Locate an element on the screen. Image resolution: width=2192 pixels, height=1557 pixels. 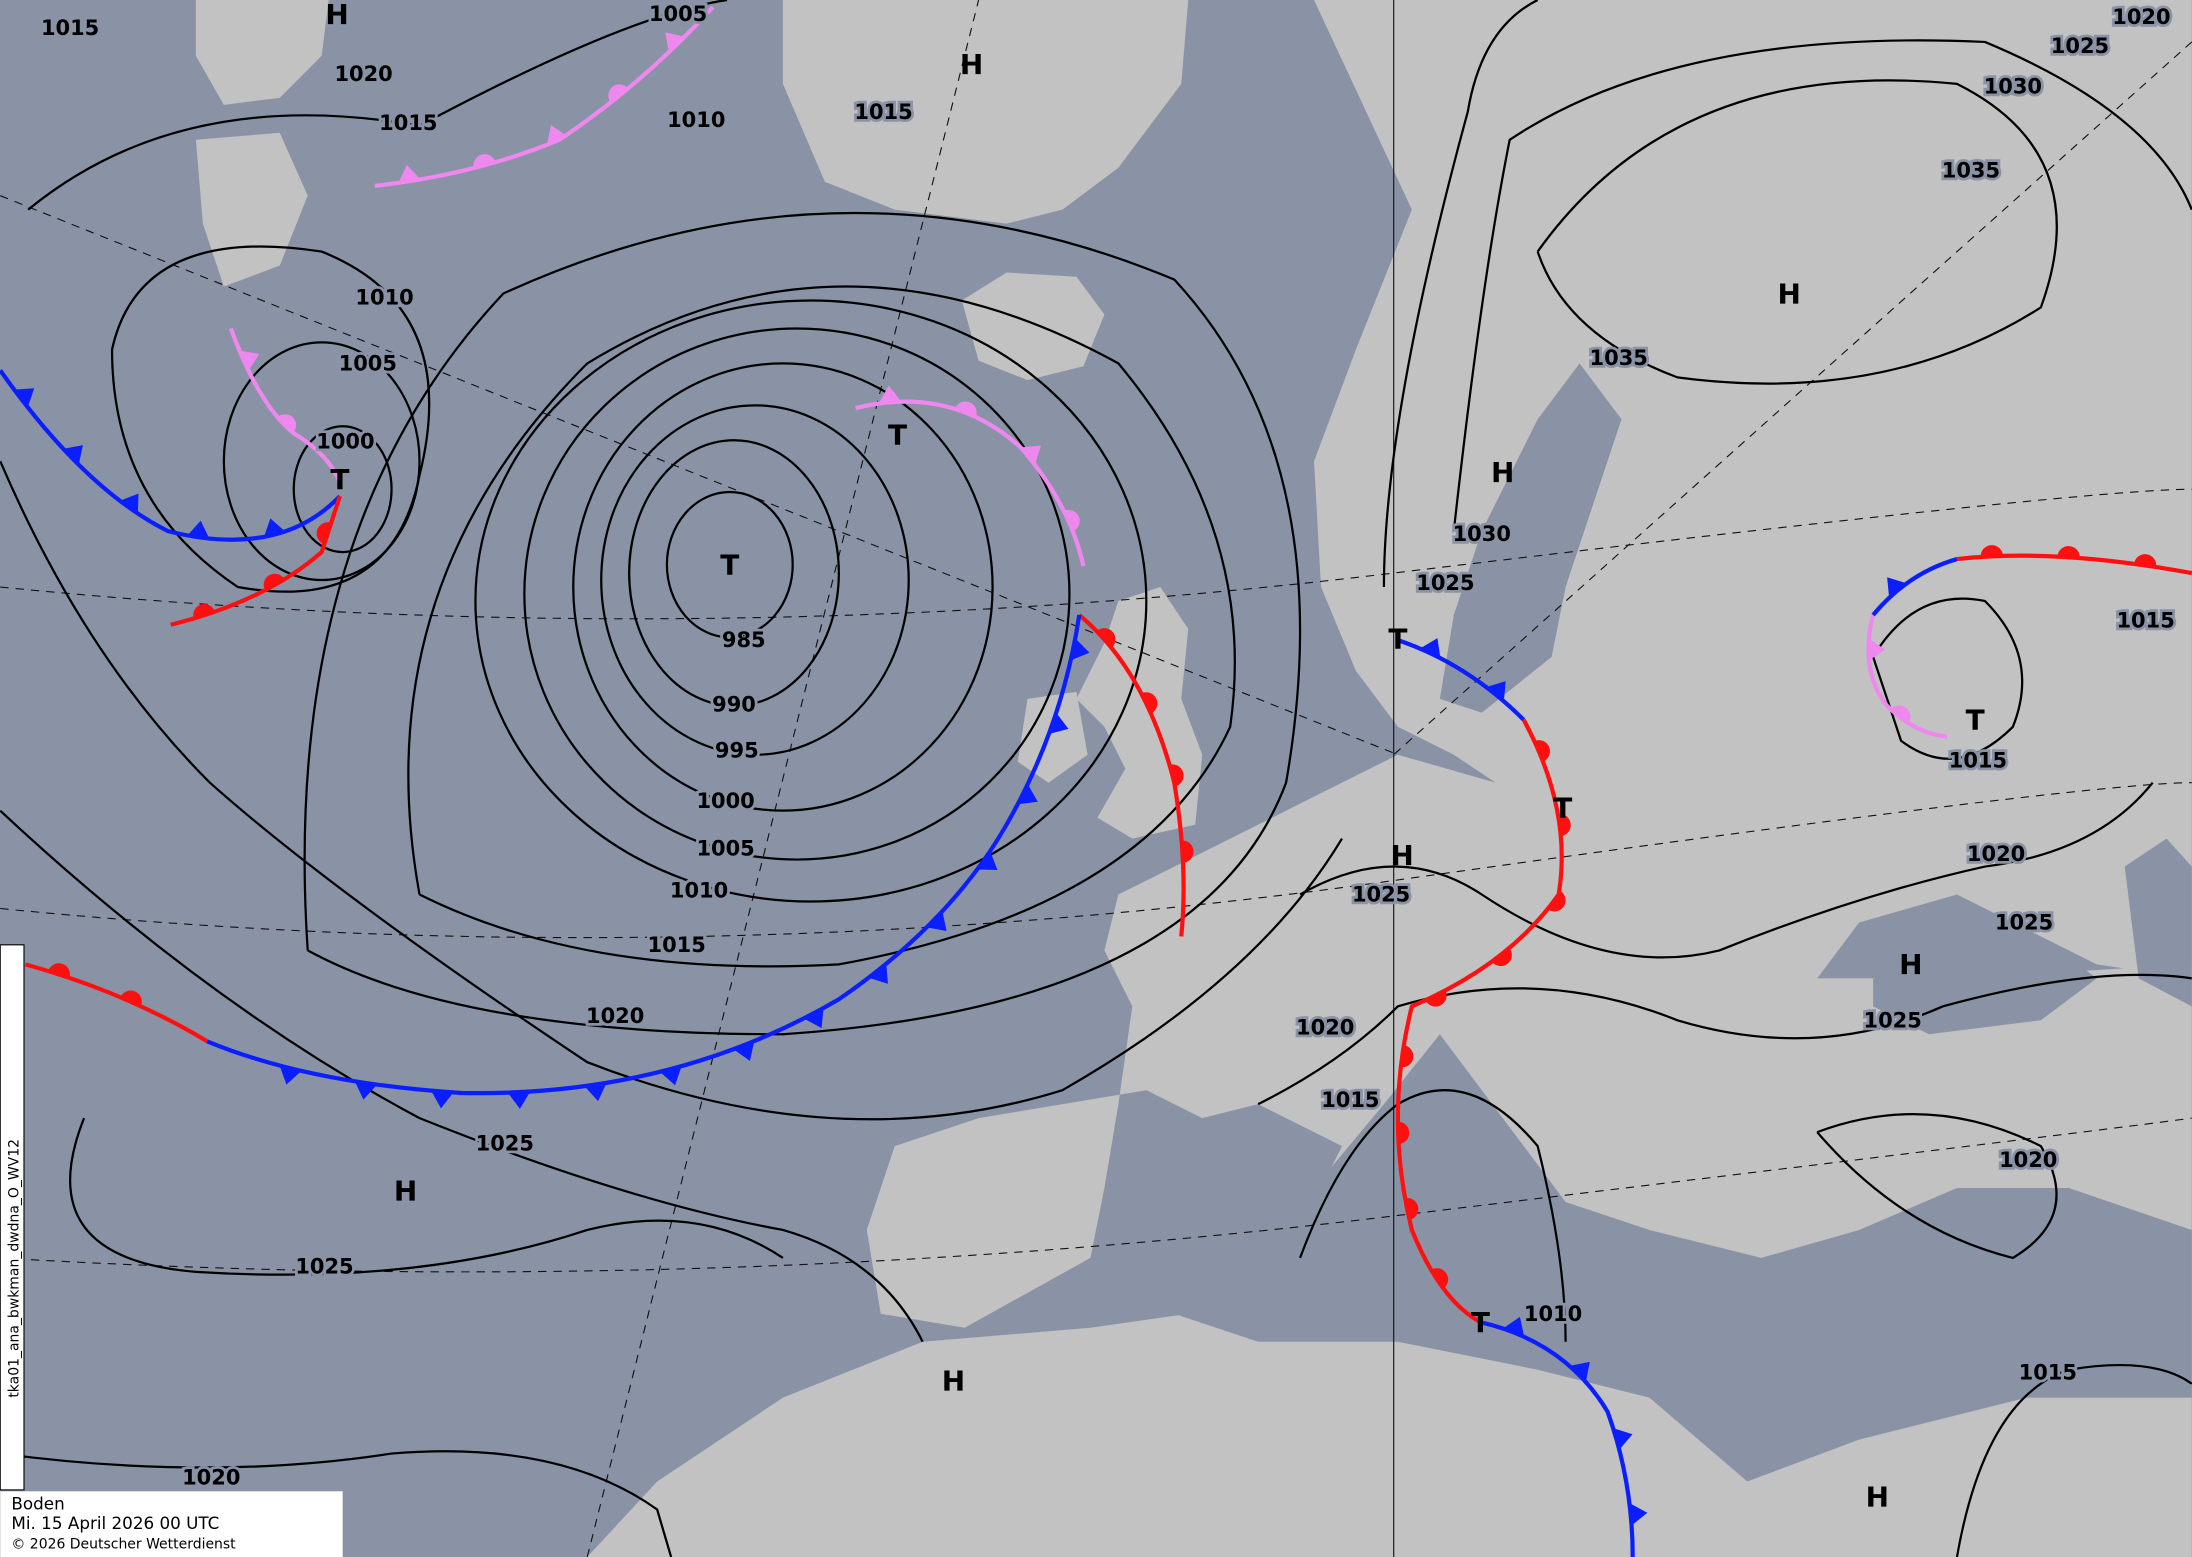
isobar-label: 1025 is located at coordinates (2024, 922).